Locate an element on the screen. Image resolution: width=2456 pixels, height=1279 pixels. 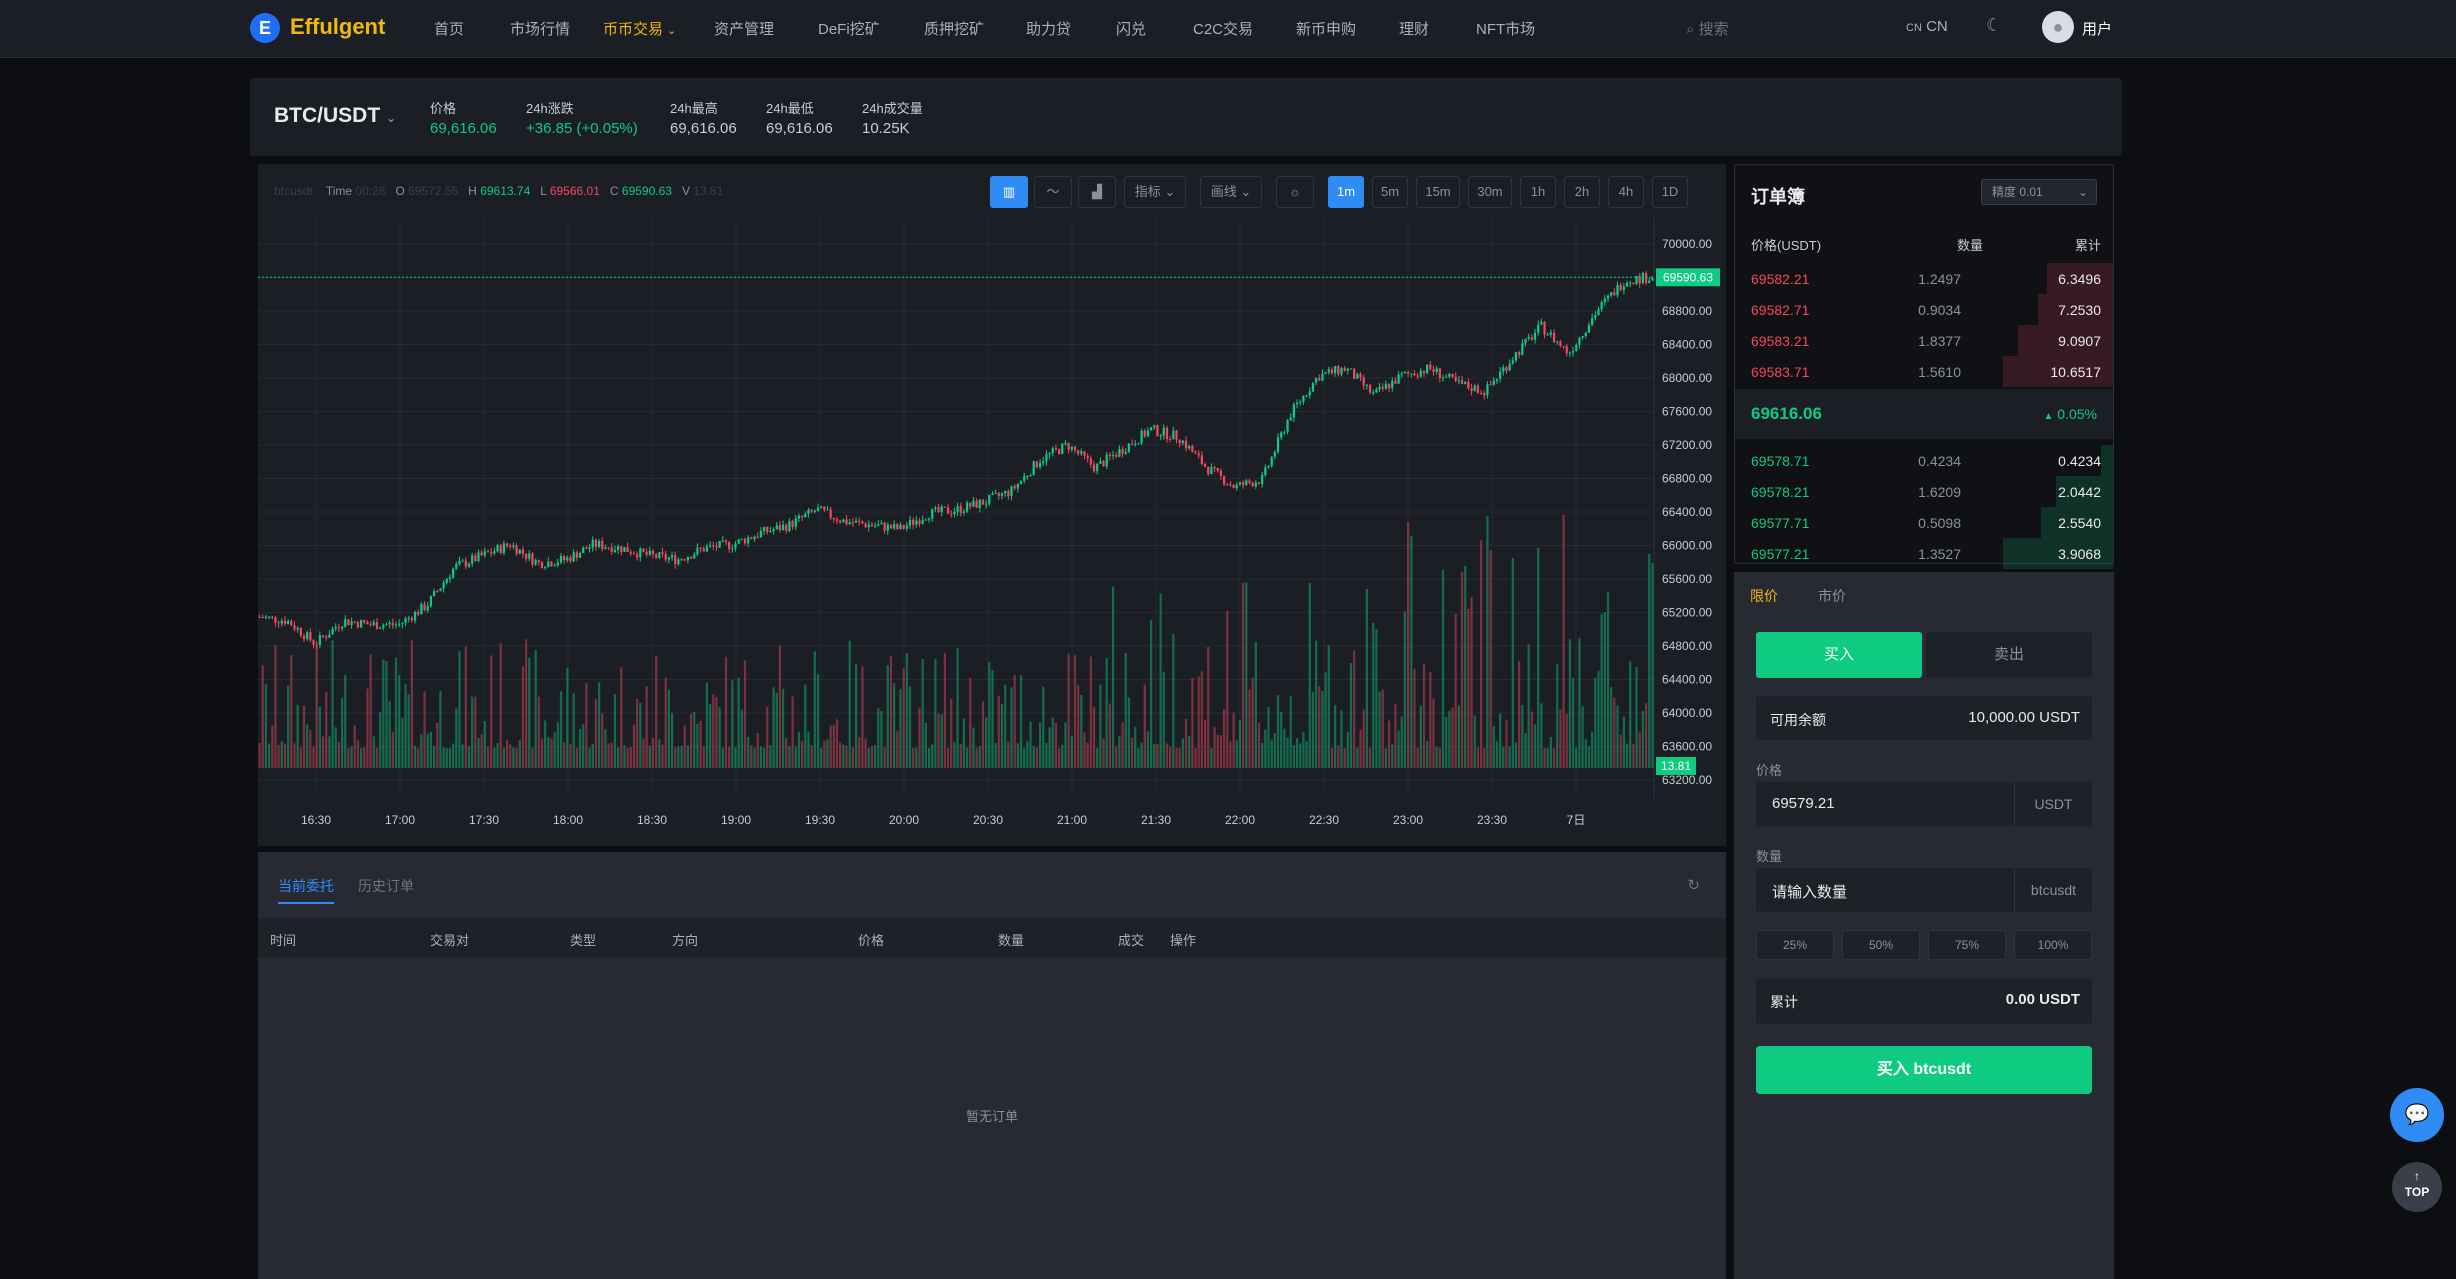
nav-item-2: 币币交易 ⌄ is located at coordinates (640, 29).